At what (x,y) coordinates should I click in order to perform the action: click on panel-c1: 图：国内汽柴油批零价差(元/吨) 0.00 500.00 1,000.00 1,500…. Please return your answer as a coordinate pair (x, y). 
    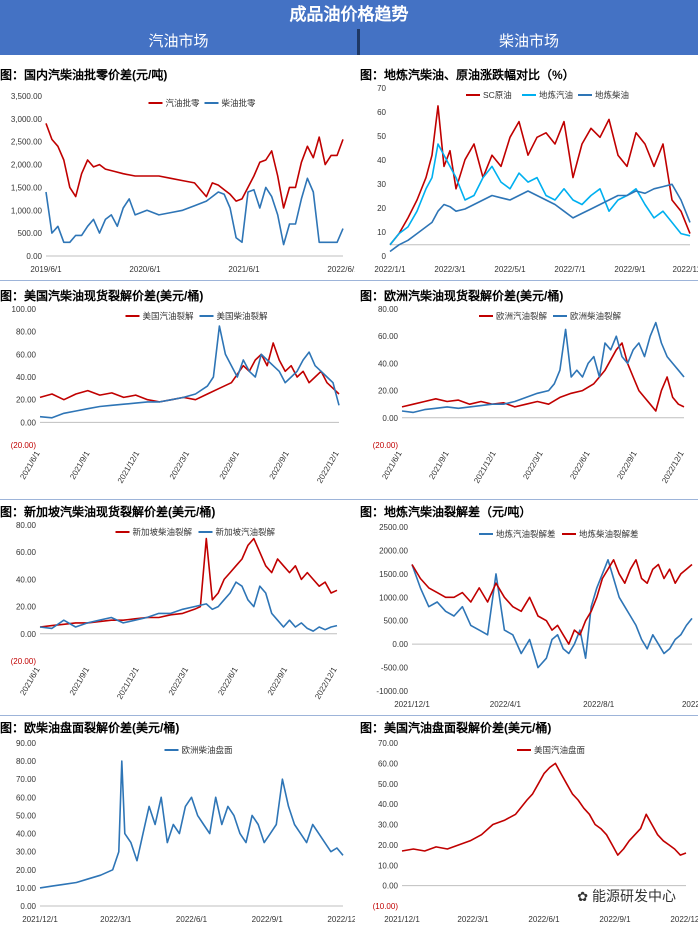
    Looking at the image, I should click on (177, 172).